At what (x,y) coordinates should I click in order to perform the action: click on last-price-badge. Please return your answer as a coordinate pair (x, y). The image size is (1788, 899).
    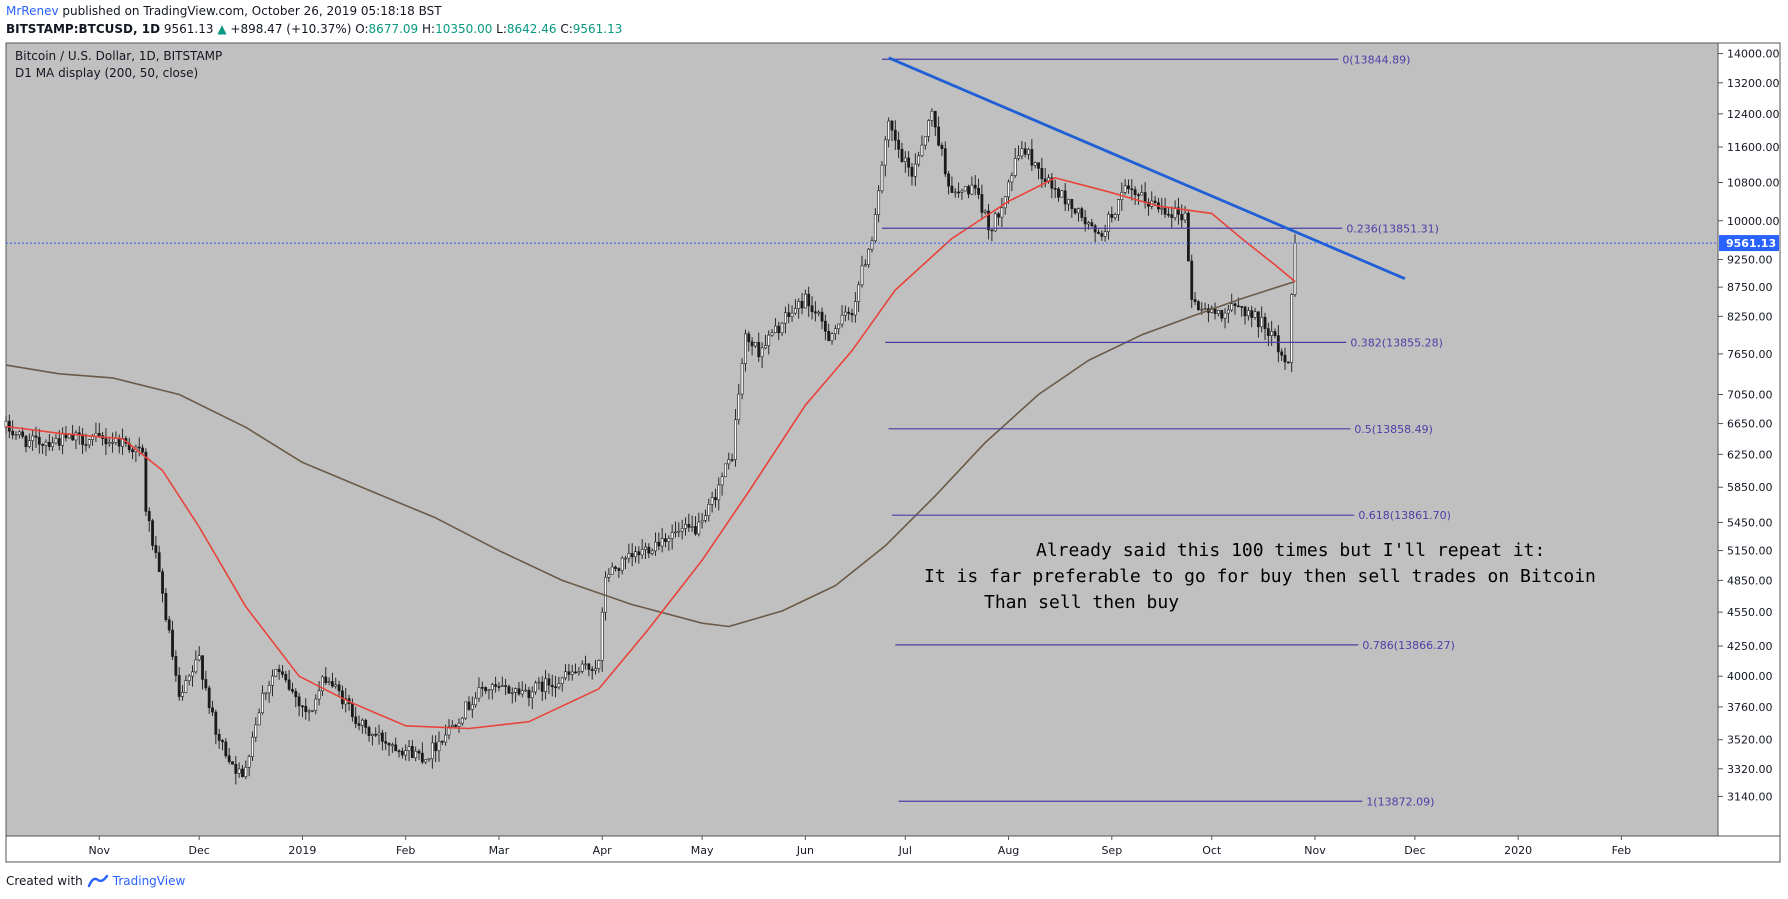
    Looking at the image, I should click on (1749, 243).